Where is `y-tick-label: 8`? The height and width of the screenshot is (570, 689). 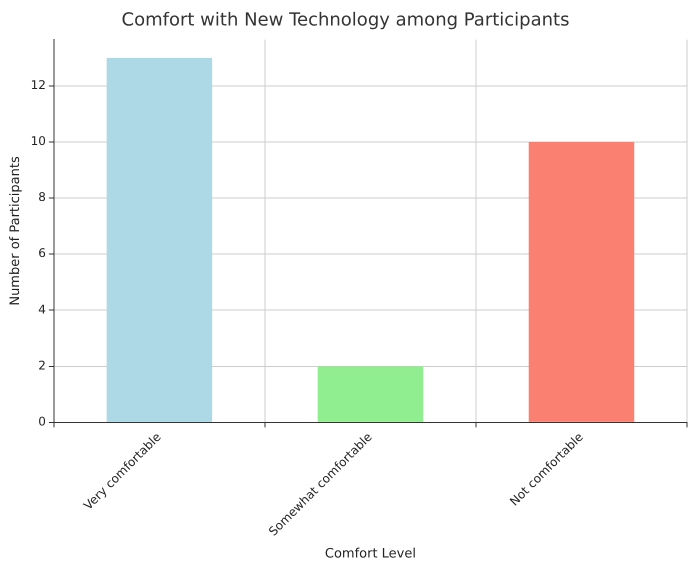 y-tick-label: 8 is located at coordinates (42, 197).